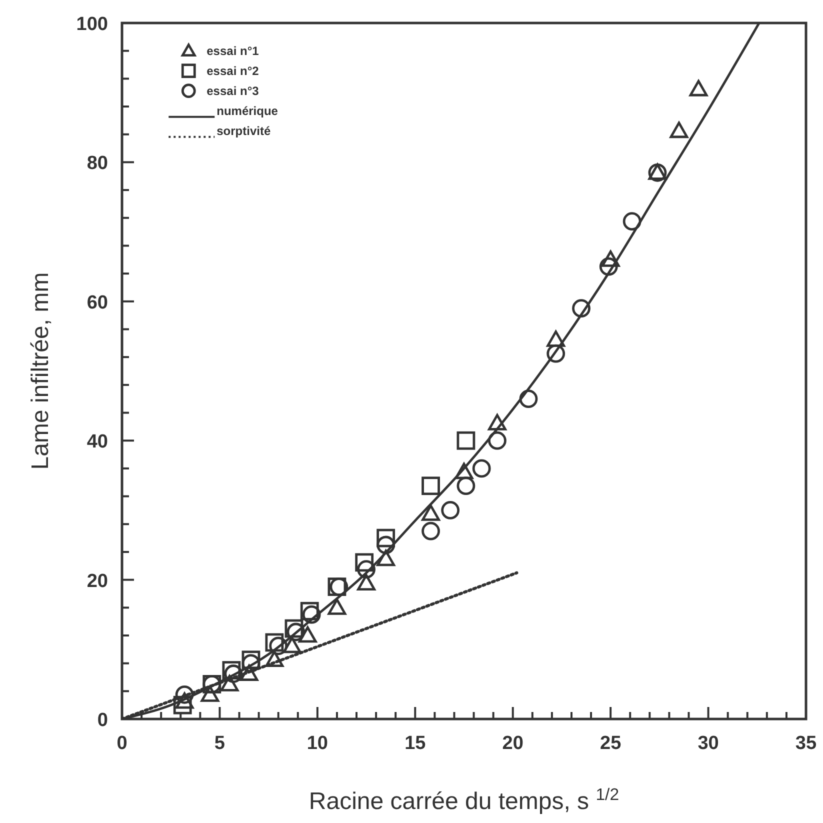 This screenshot has width=823, height=823. I want to click on x-tick-label: 10, so click(317, 743).